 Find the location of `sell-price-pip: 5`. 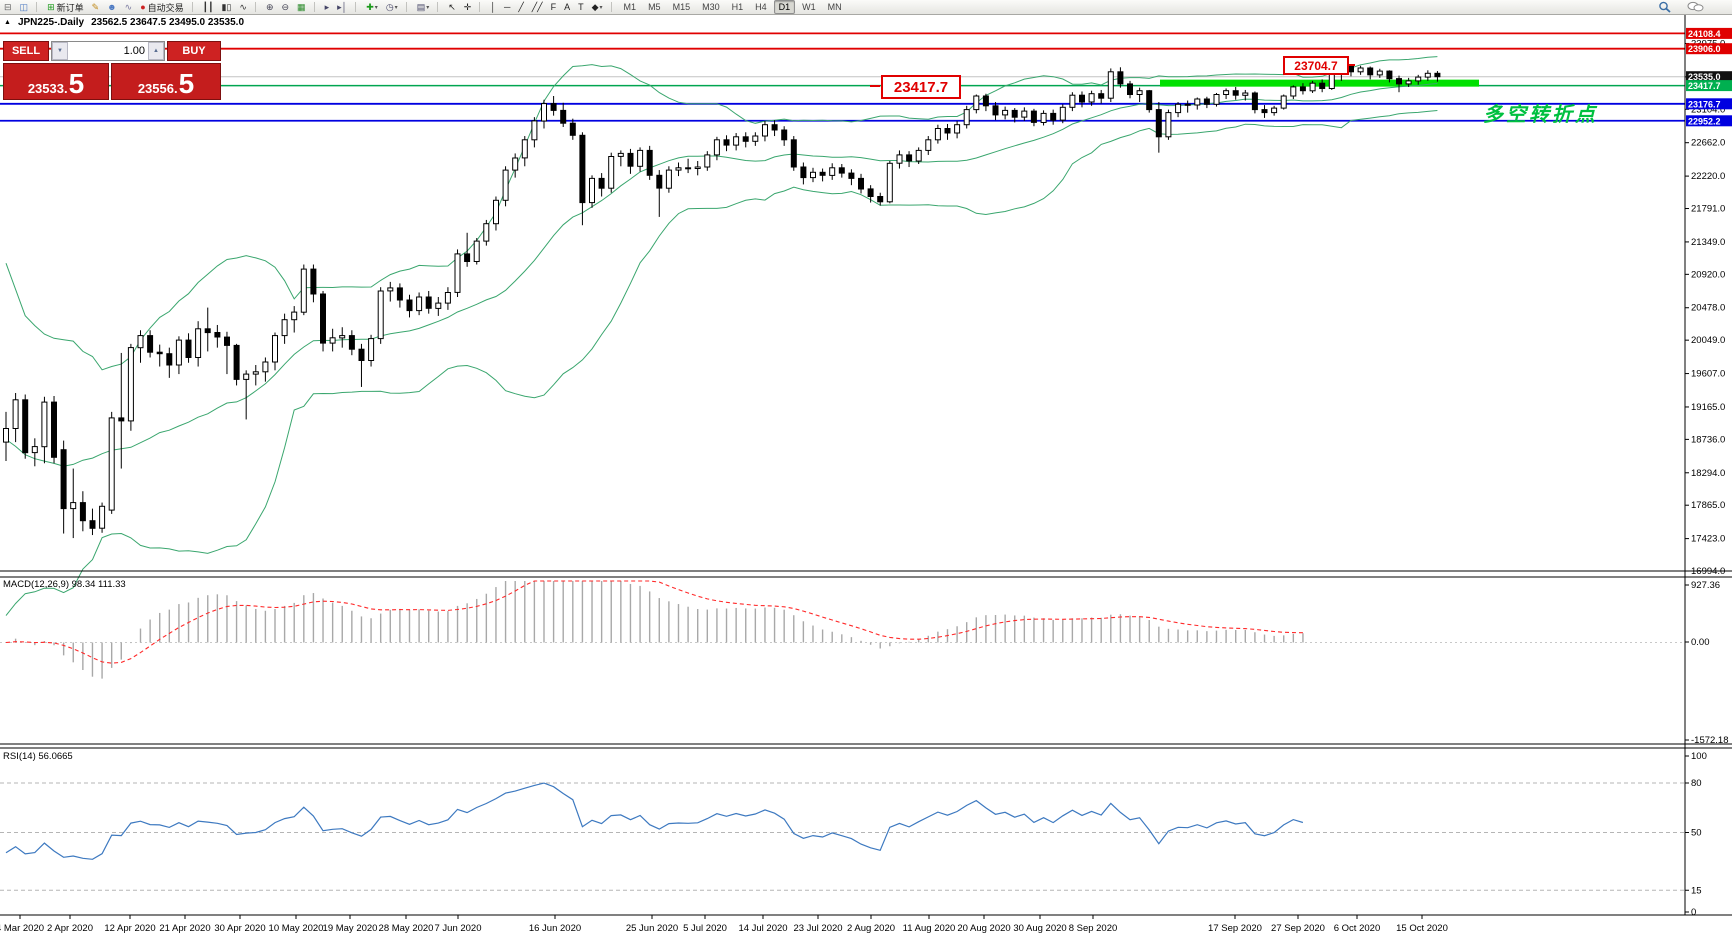

sell-price-pip: 5 is located at coordinates (76, 84).